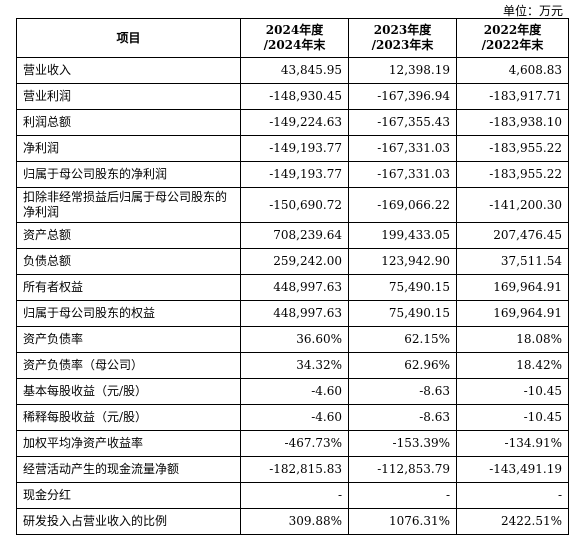  What do you see at coordinates (512, 495) in the screenshot?
I see `value-2022: -` at bounding box center [512, 495].